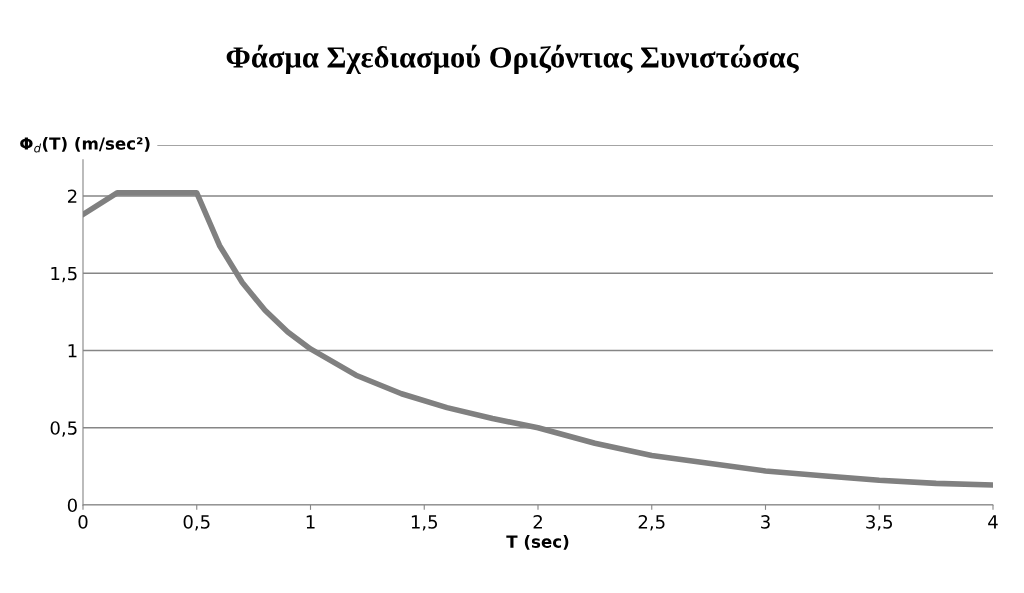 The image size is (1024, 593). What do you see at coordinates (537, 522) in the screenshot?
I see `x-tick-label: 2` at bounding box center [537, 522].